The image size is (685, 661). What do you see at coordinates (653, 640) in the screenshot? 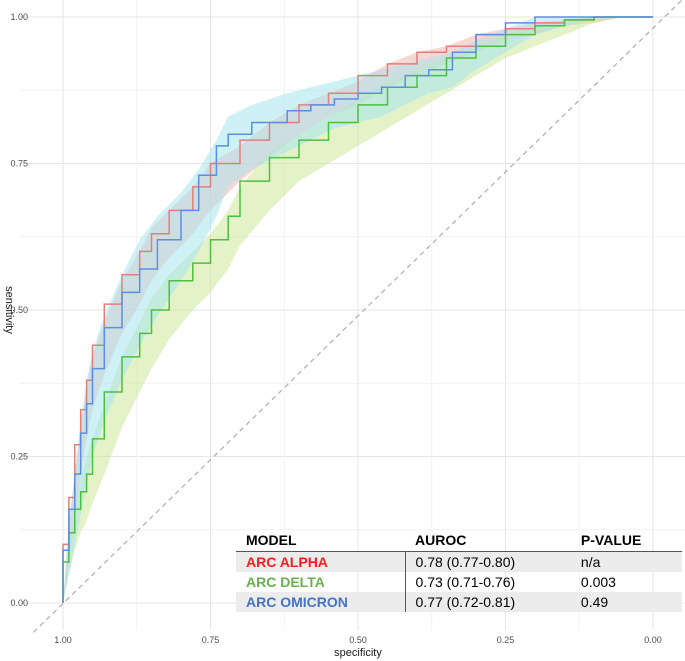
I see `x-tick-label: 0.00` at bounding box center [653, 640].